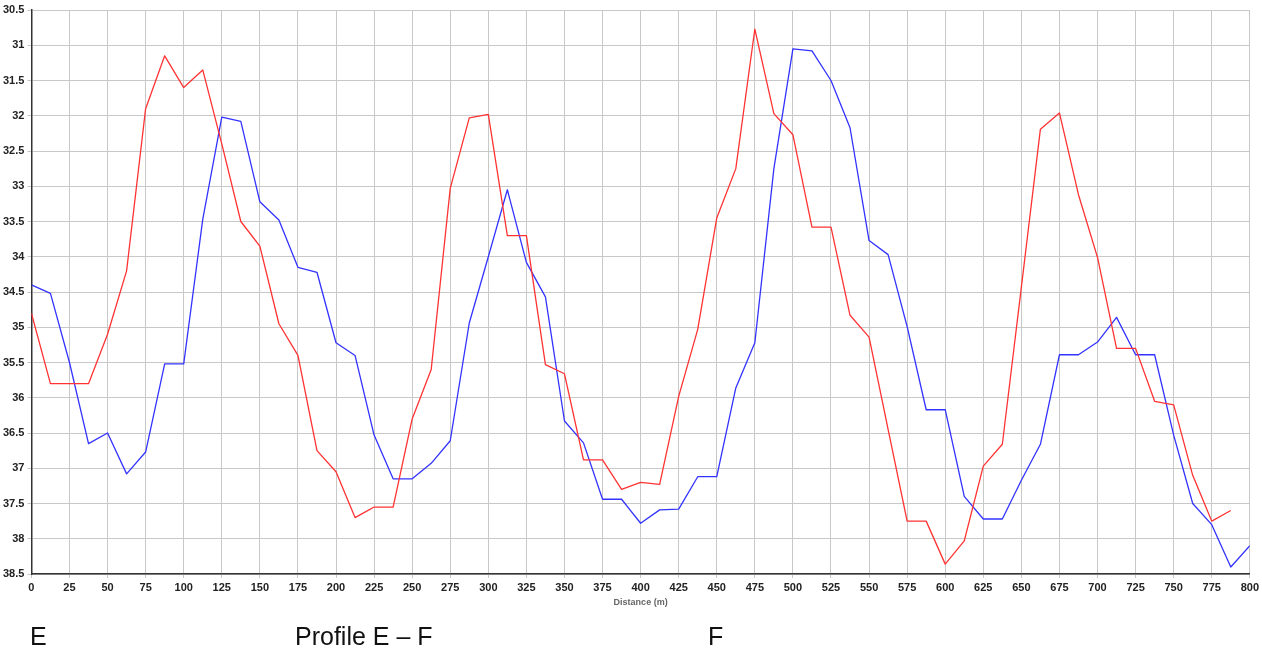 Image resolution: width=1262 pixels, height=659 pixels. What do you see at coordinates (18, 467) in the screenshot?
I see `y-tick-label: 37` at bounding box center [18, 467].